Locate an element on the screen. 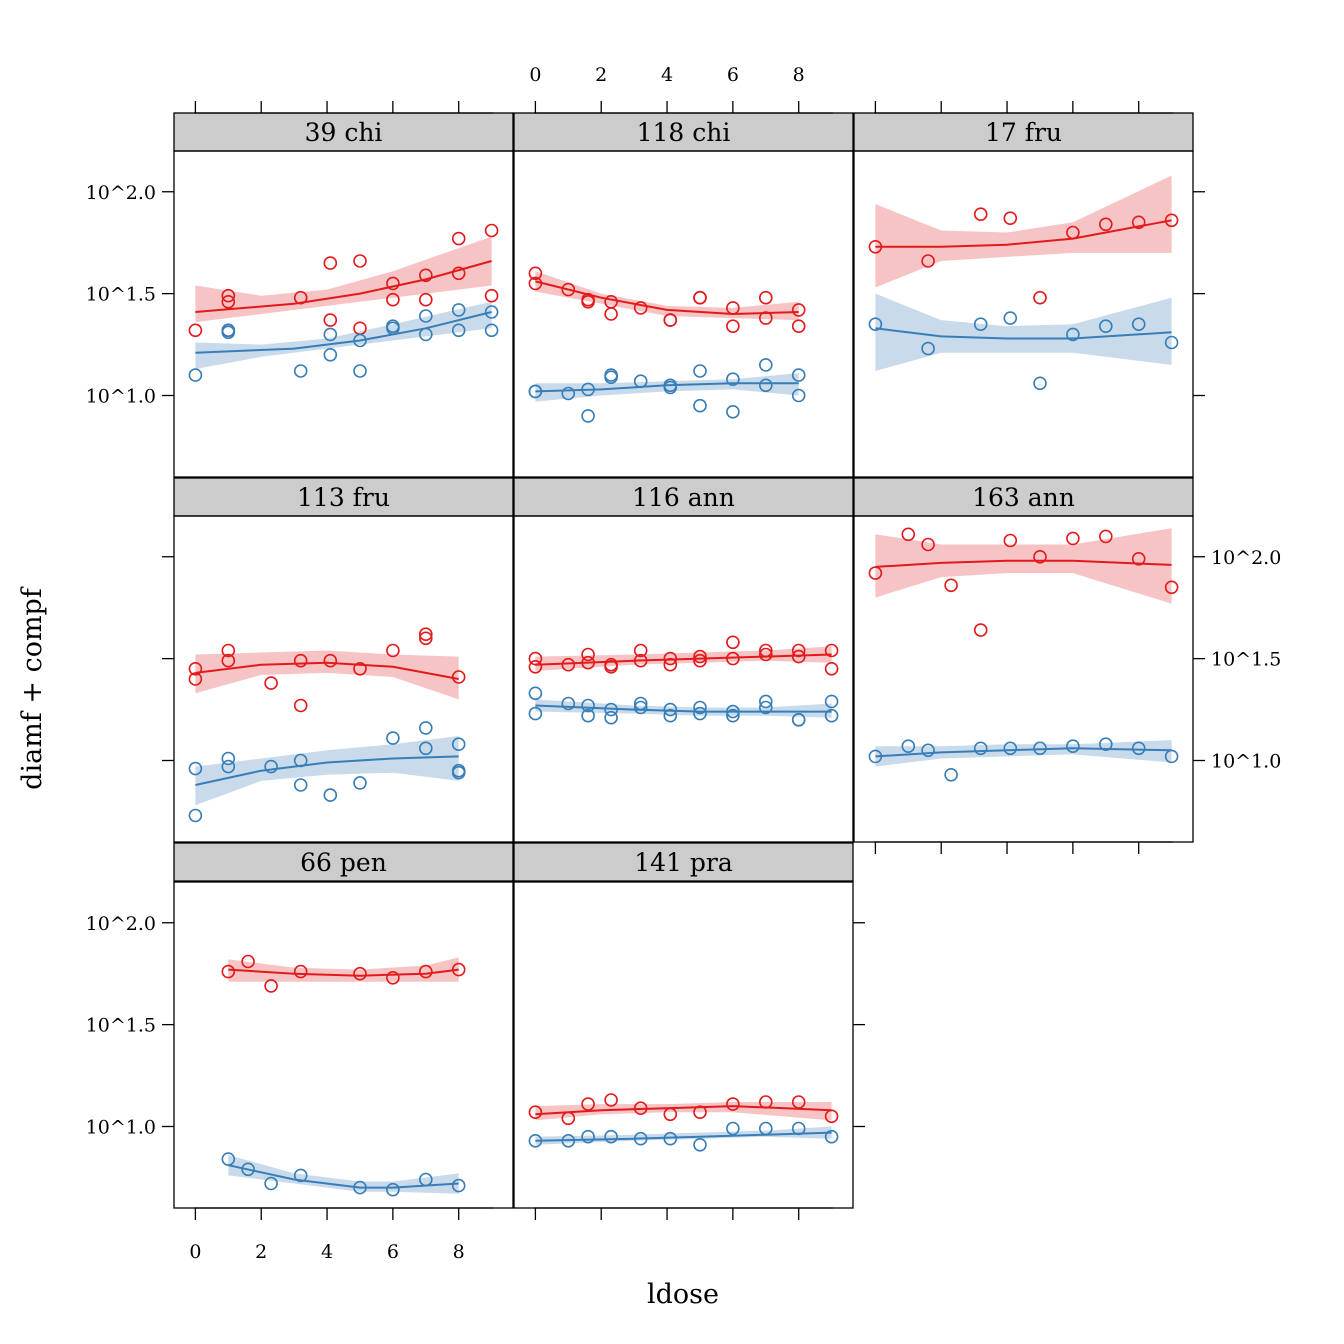  y-axis-row1-right is located at coordinates (1199, 294).